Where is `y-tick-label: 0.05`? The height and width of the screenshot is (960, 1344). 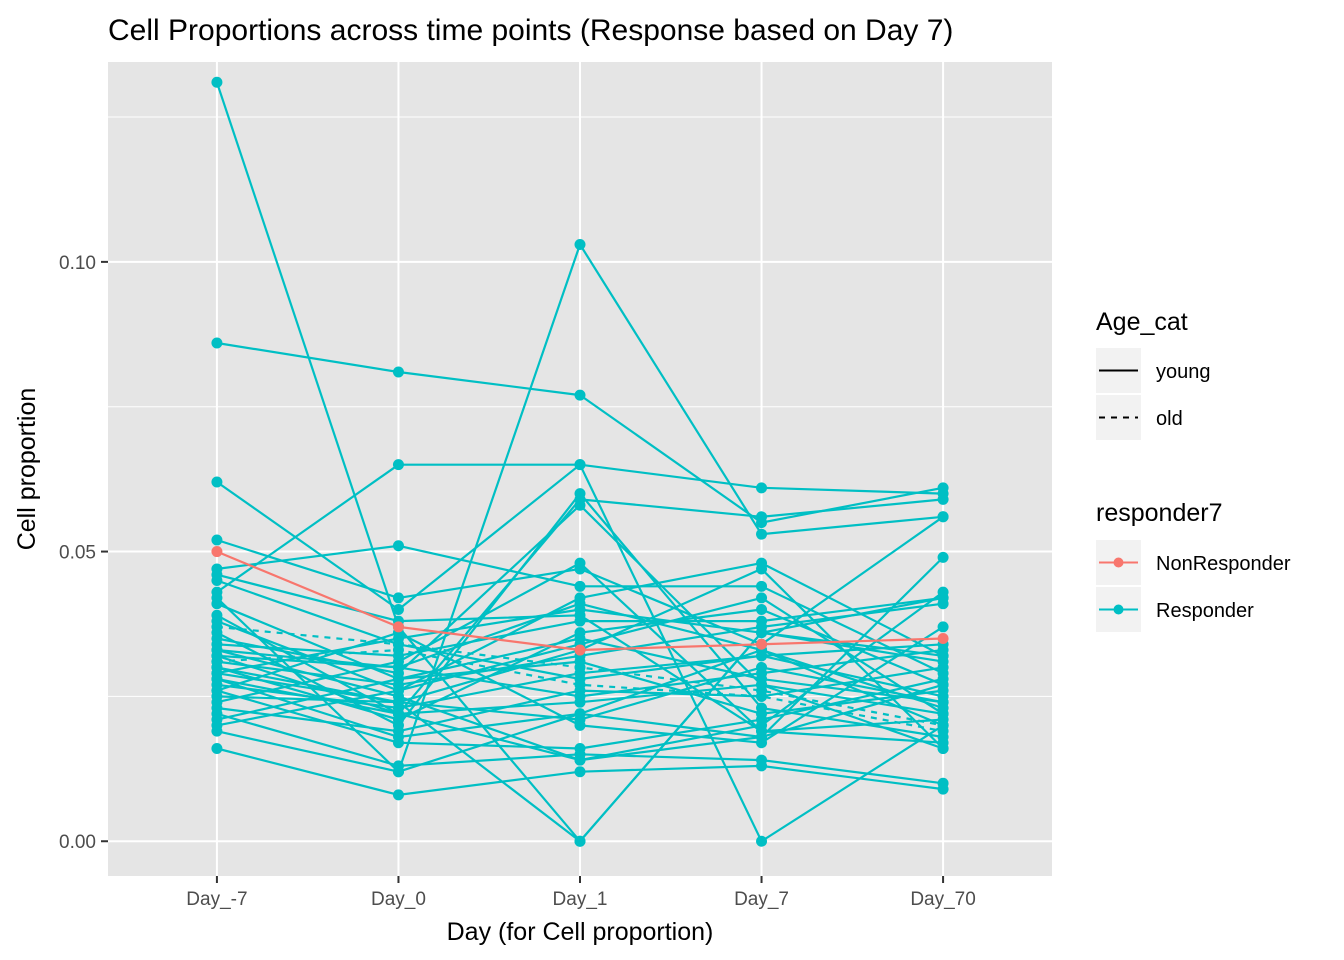 y-tick-label: 0.05 is located at coordinates (77, 553).